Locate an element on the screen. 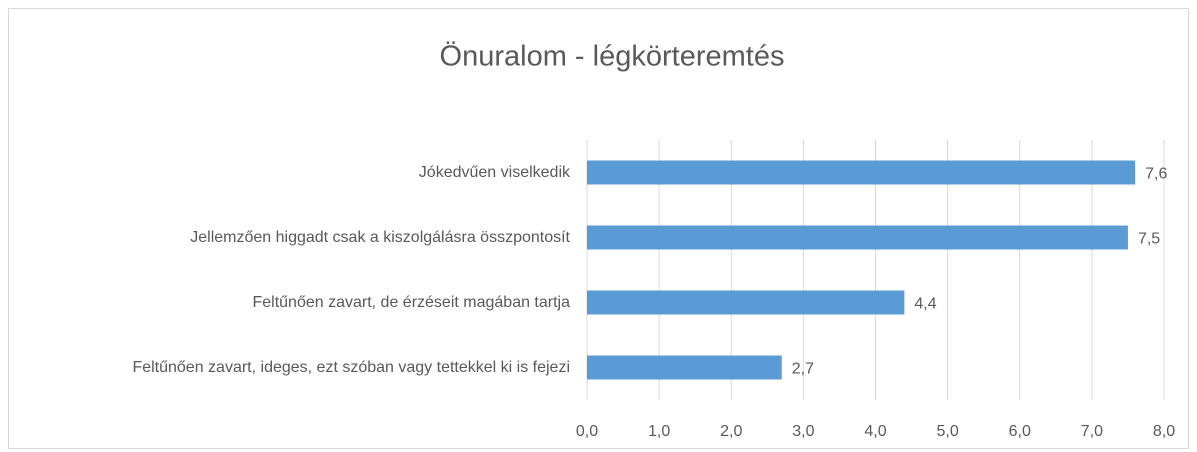  data-label: 2,7 is located at coordinates (803, 369).